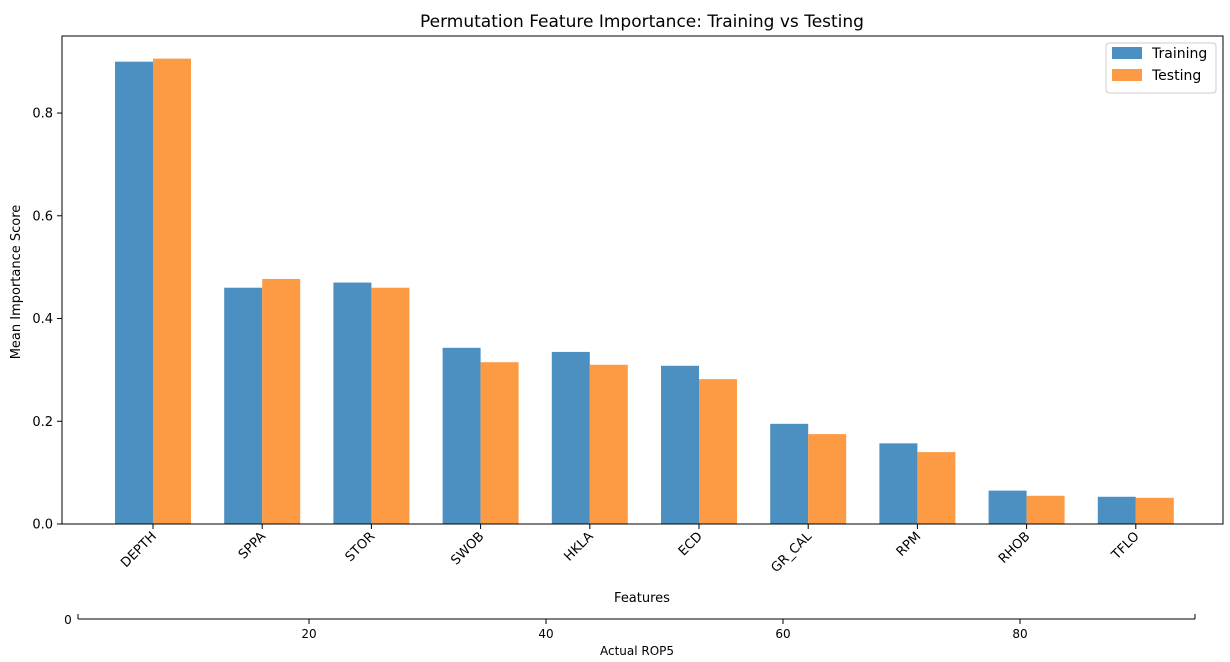 Image resolution: width=1230 pixels, height=662 pixels. Describe the element at coordinates (608, 444) in the screenshot. I see `bar-testing-hkla` at that location.